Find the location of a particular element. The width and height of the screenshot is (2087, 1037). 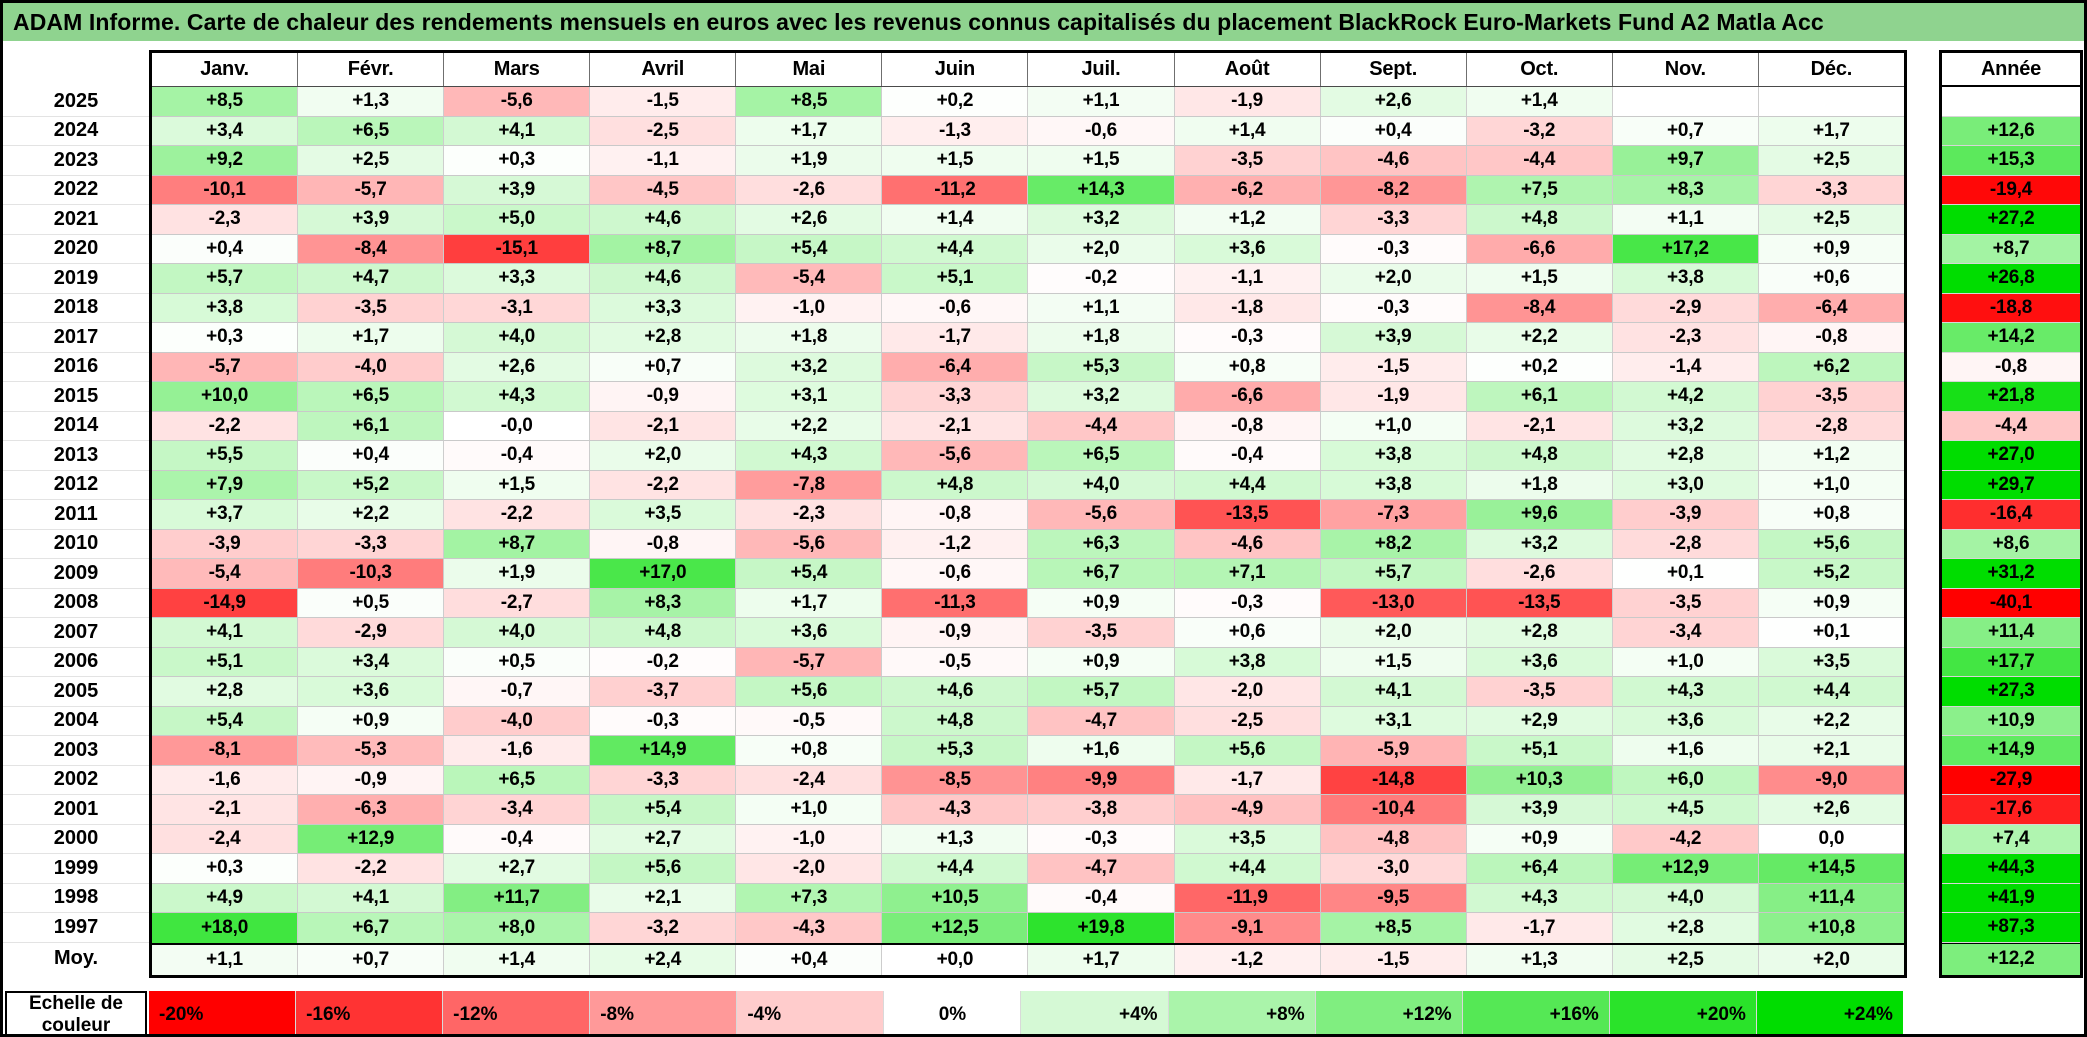

month-cell: +3,8 is located at coordinates (1685, 278).